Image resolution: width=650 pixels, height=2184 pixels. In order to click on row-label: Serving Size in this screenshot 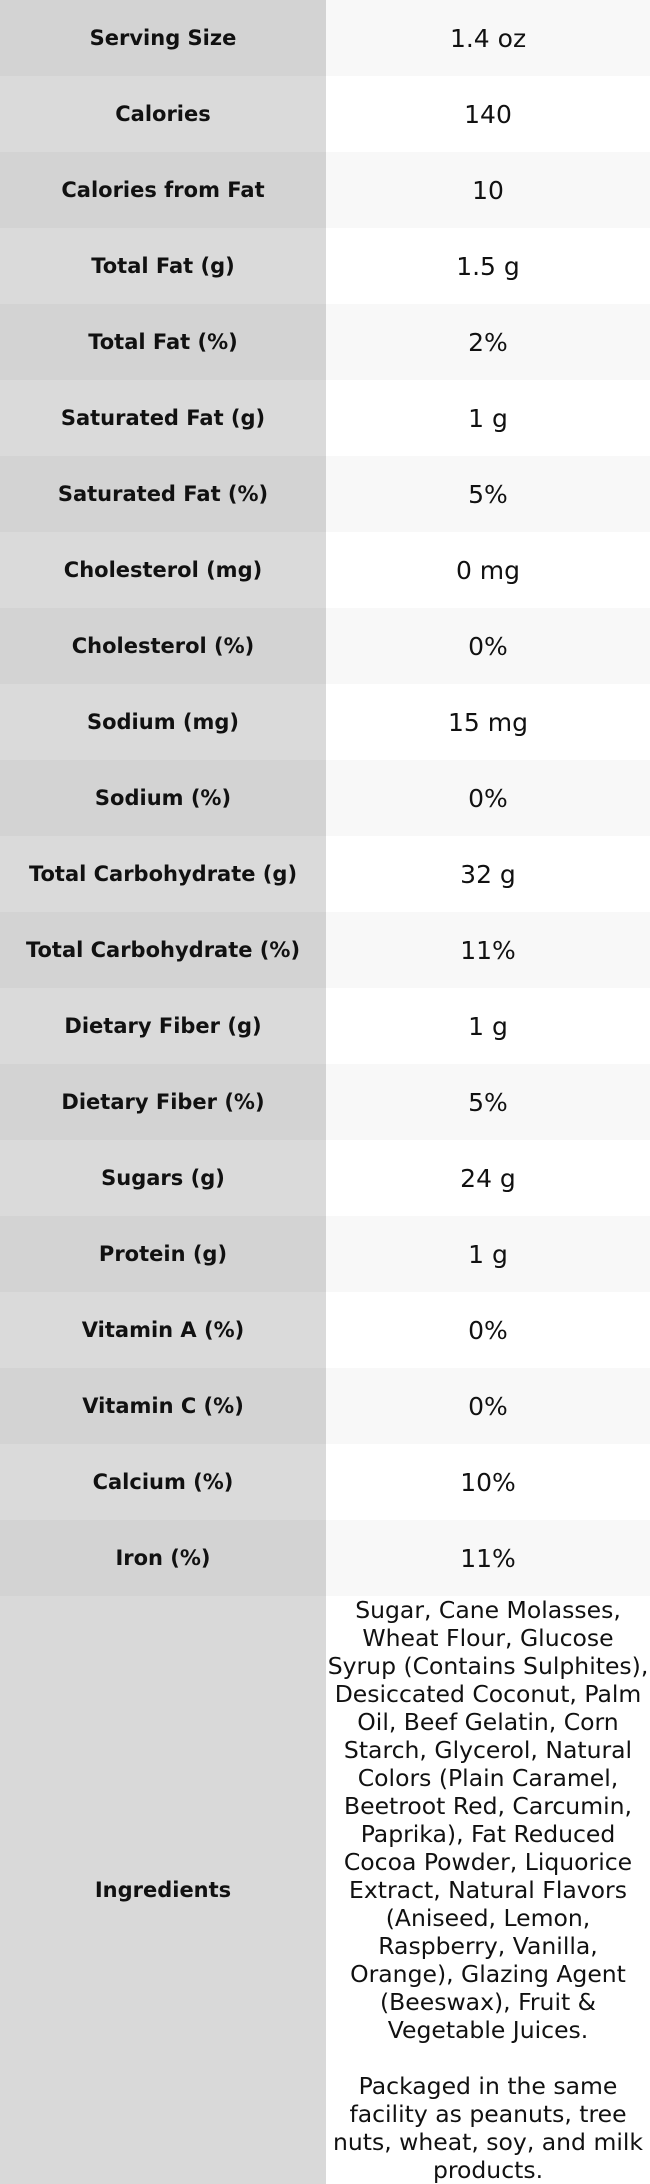, I will do `click(163, 38)`.